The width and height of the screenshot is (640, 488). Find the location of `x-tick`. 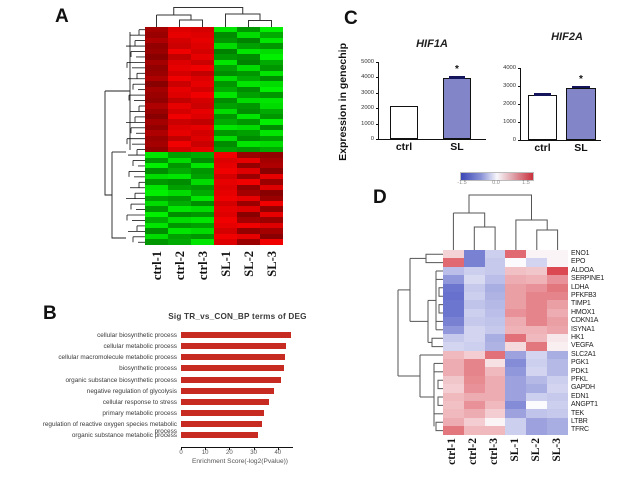

x-tick is located at coordinates (278, 448).